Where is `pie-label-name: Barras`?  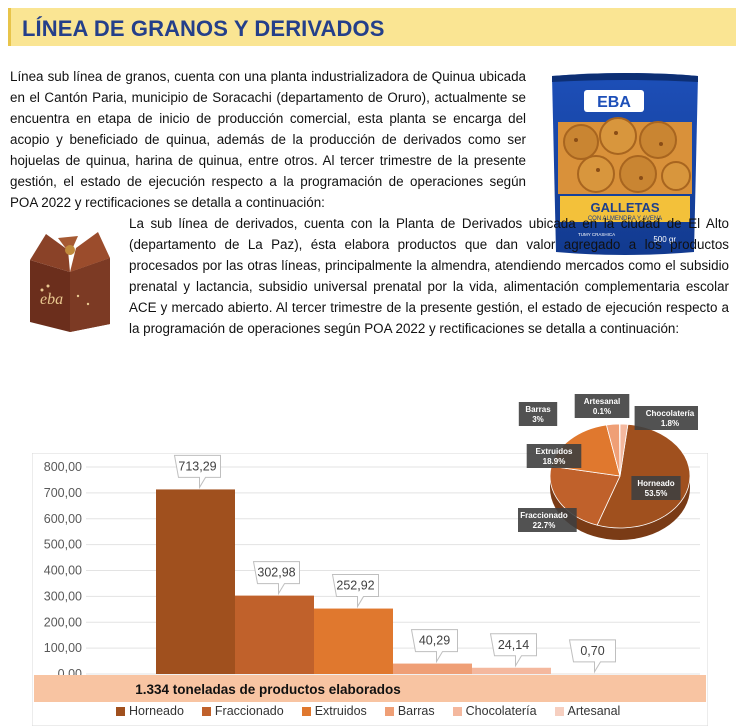 pie-label-name: Barras is located at coordinates (538, 409).